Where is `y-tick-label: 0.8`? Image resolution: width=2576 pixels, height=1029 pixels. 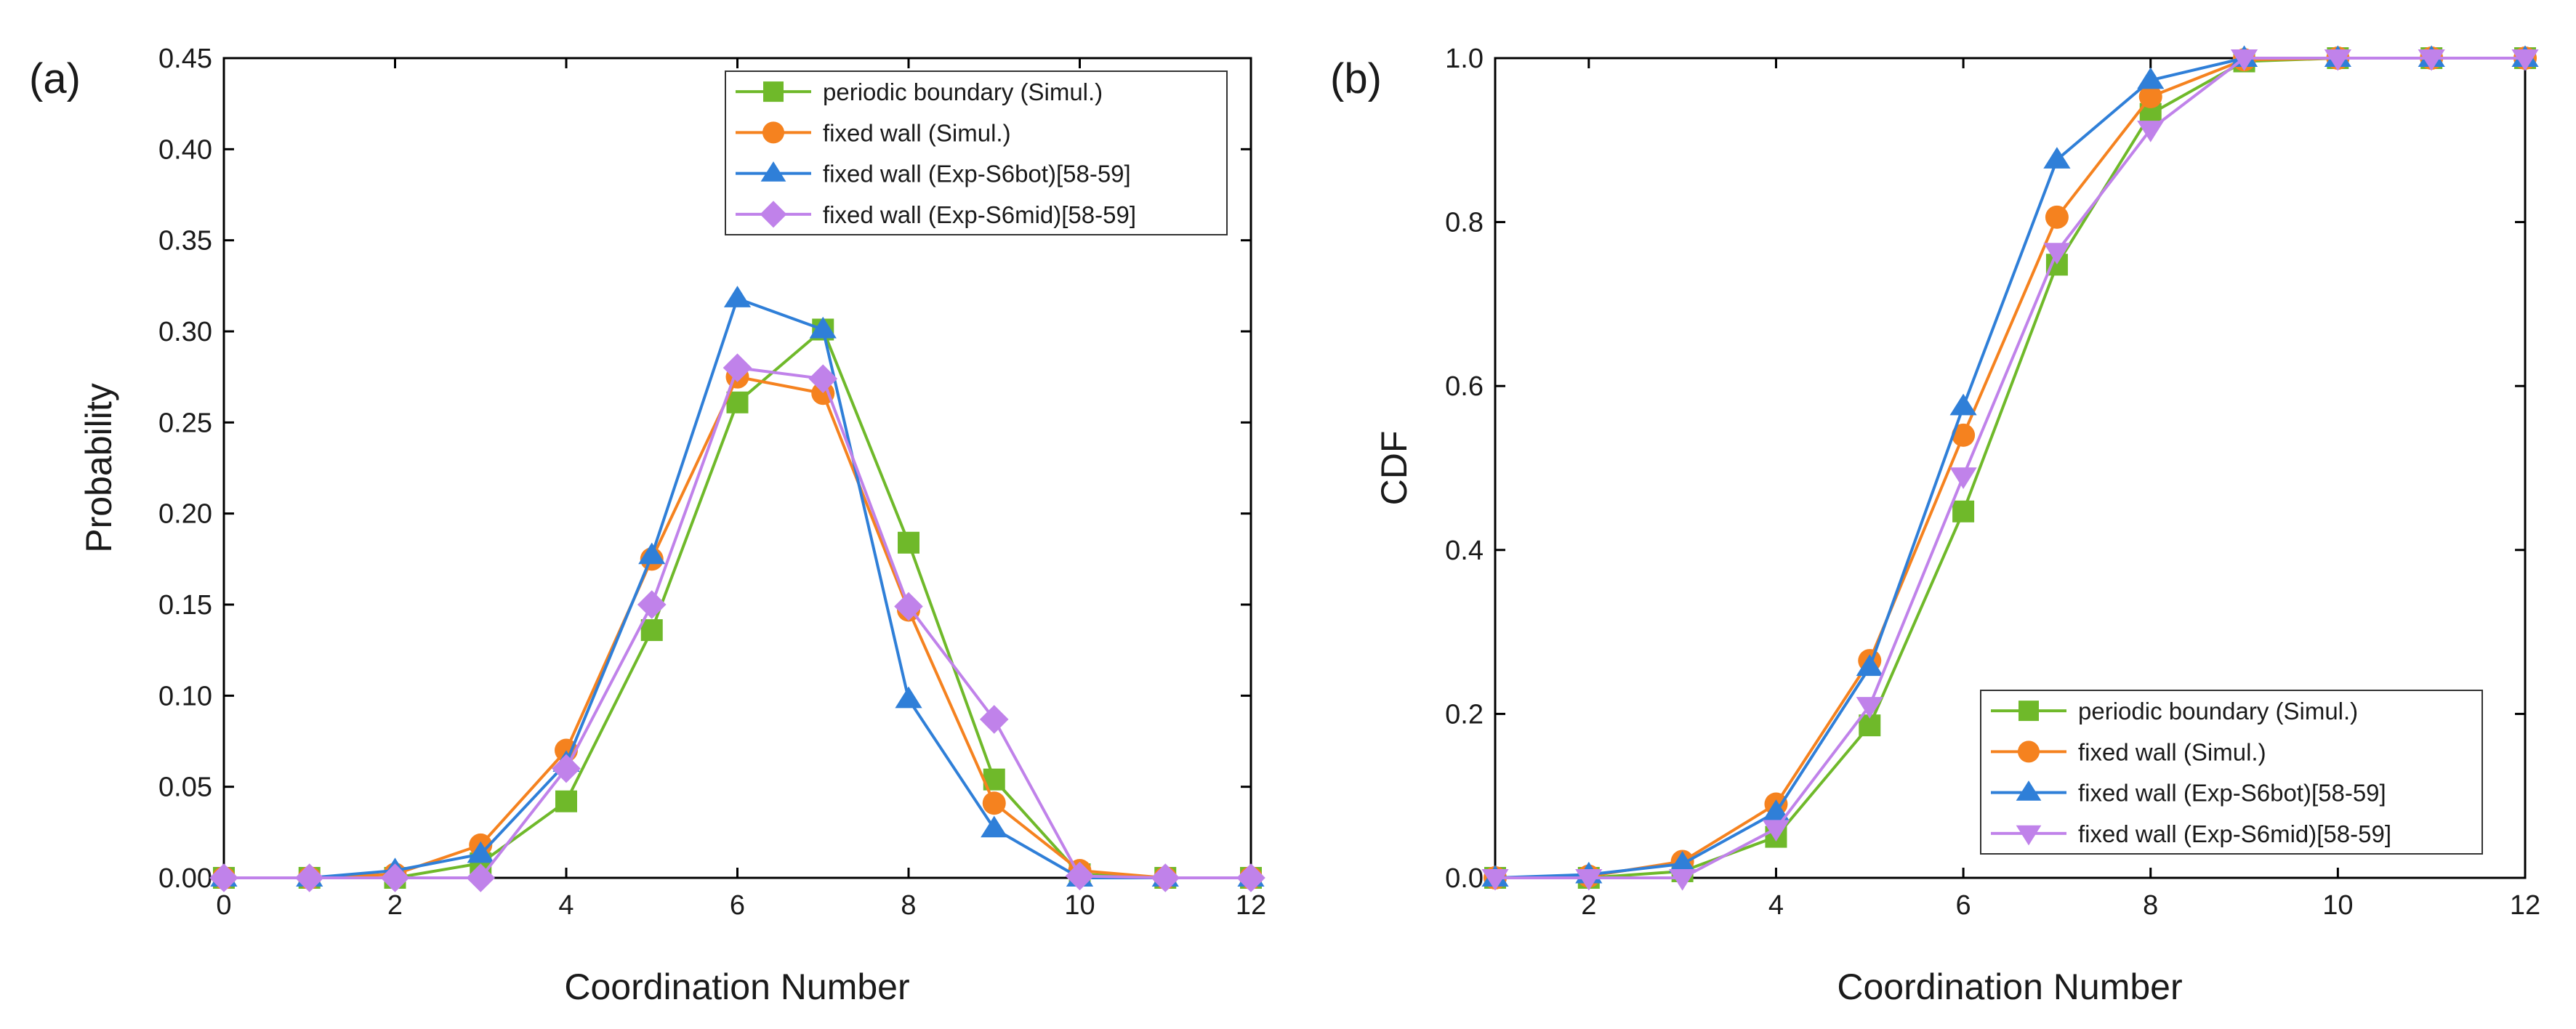
y-tick-label: 0.8 is located at coordinates (1464, 223).